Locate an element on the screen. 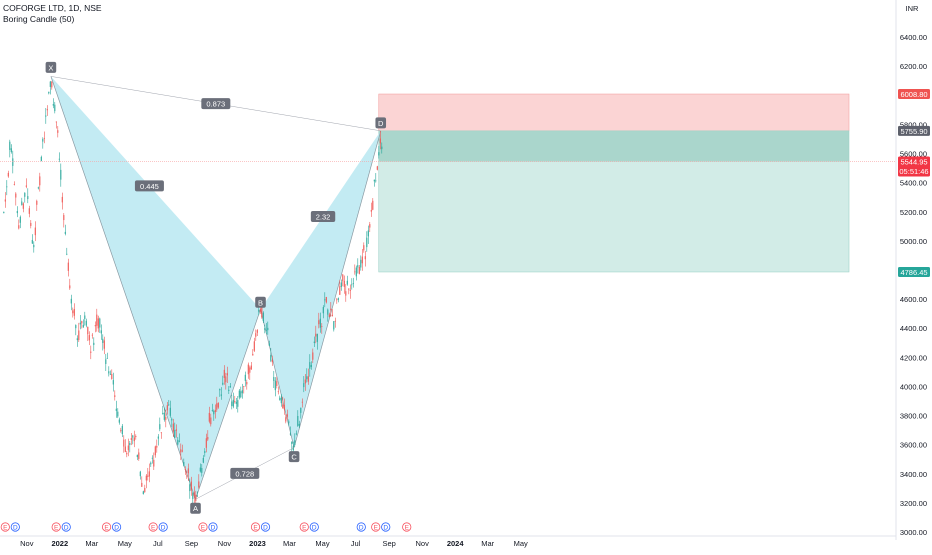  point-a-label: A is located at coordinates (195, 508).